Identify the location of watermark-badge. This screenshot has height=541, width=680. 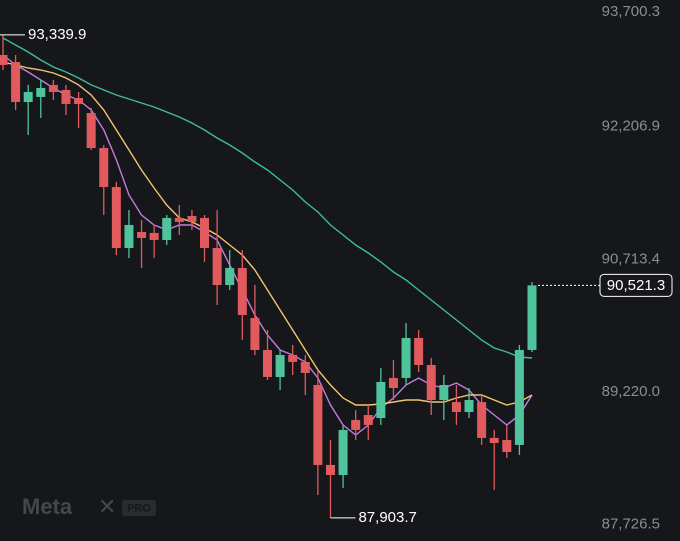
(139, 508).